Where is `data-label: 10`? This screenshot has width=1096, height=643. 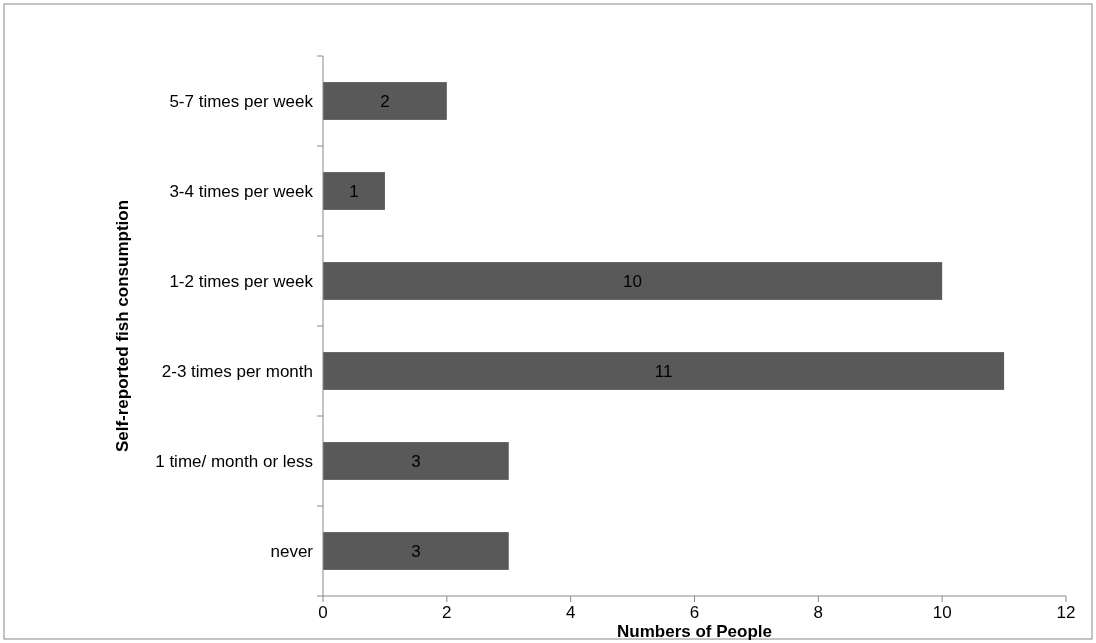
data-label: 10 is located at coordinates (633, 281).